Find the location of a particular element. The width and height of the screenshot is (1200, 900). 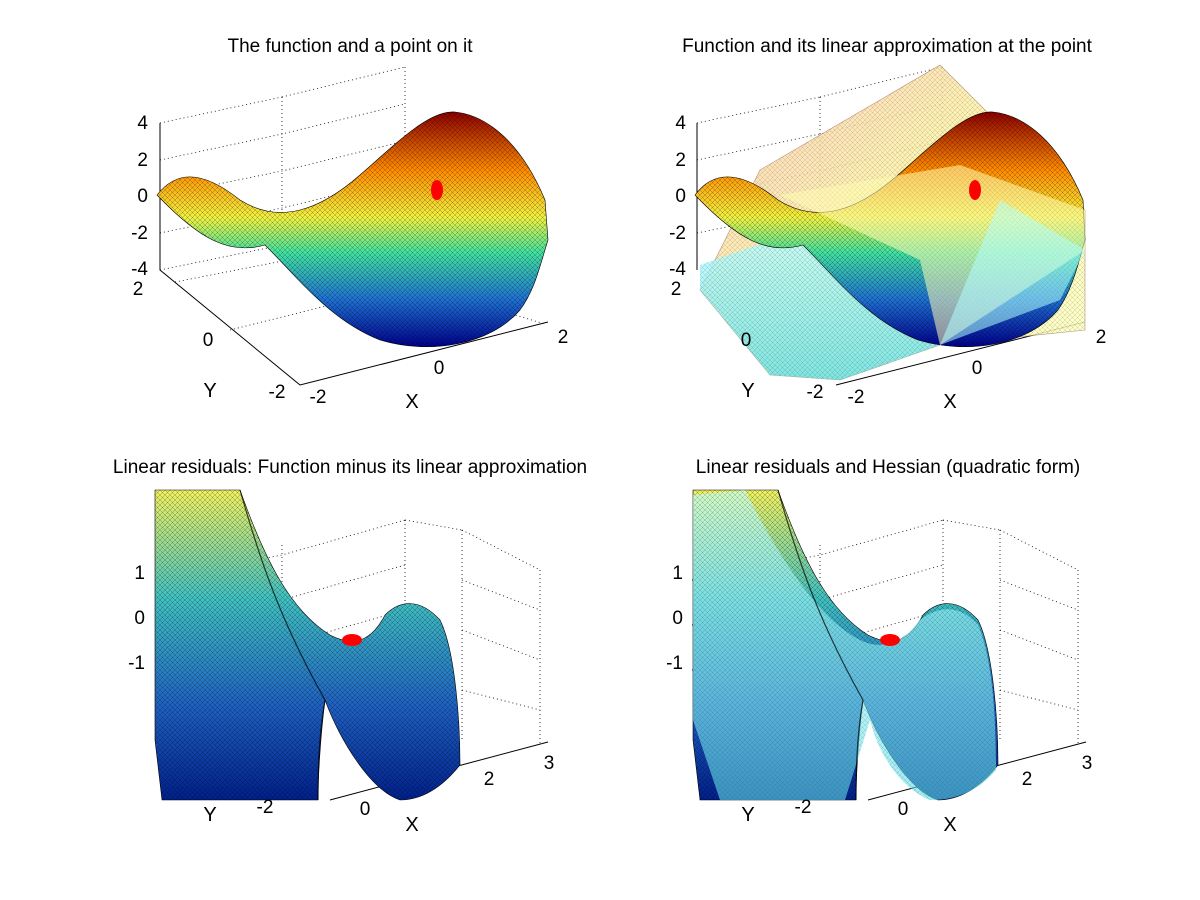

panel-1-zlabel-0: -4 is located at coordinates (139, 269).